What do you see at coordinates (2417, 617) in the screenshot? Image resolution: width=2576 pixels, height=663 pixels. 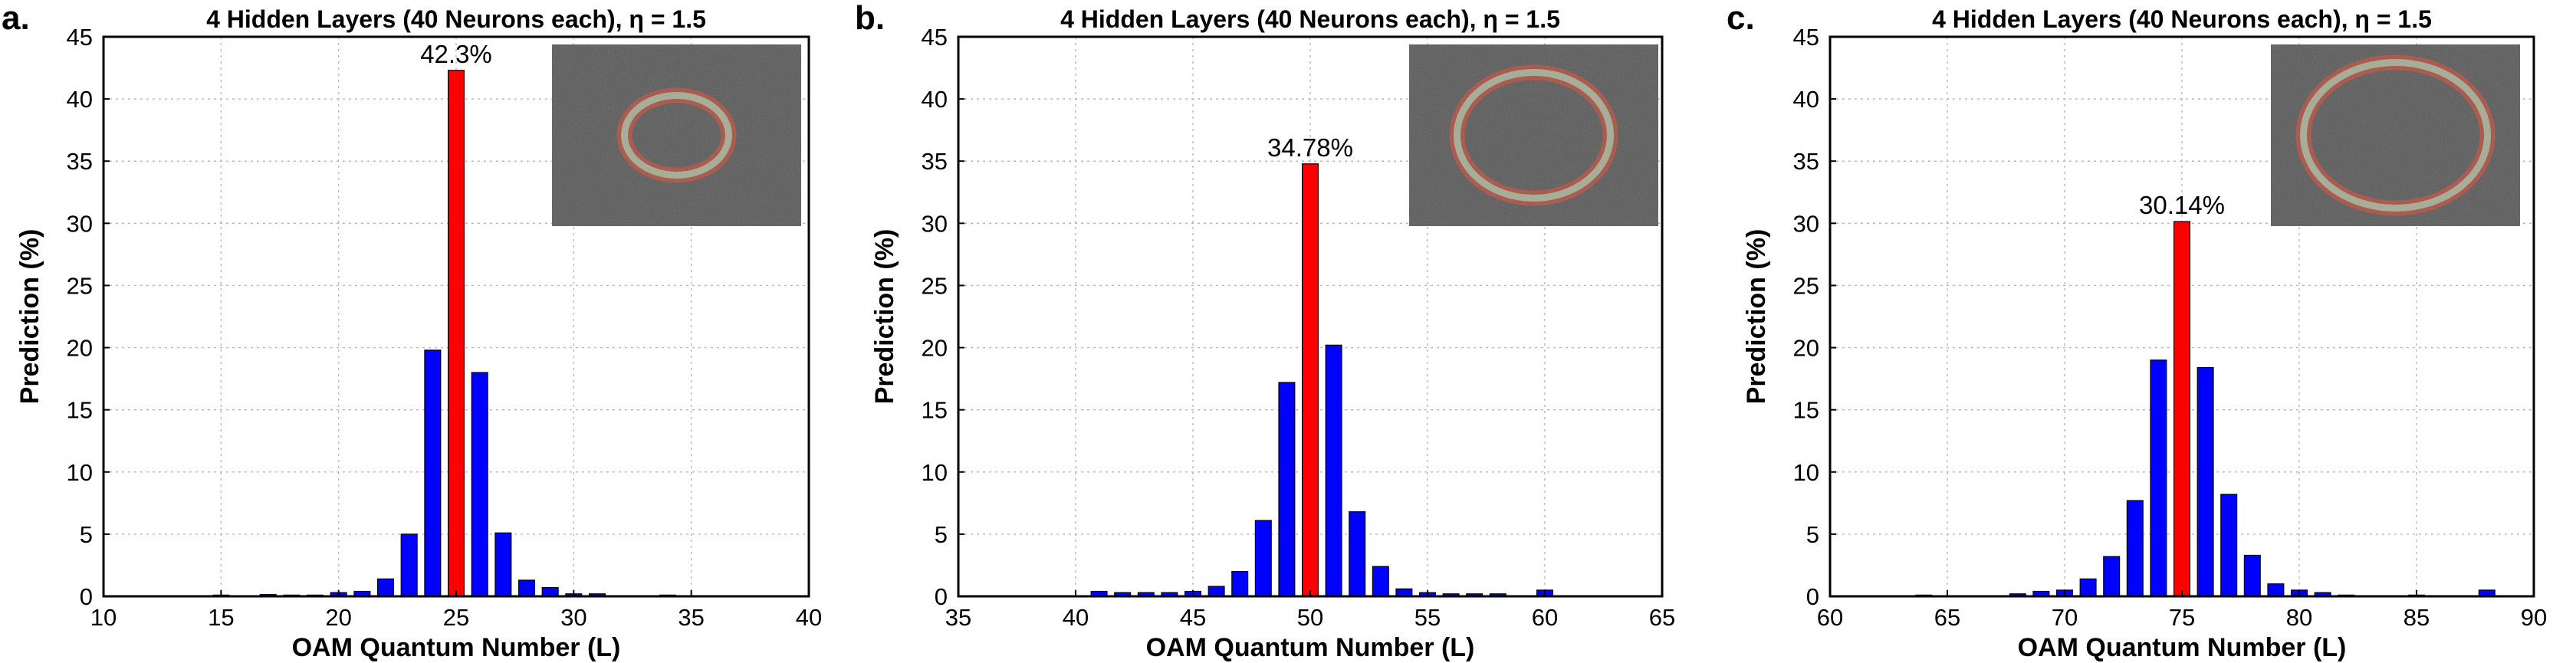 I see `x-tick-label: 85` at bounding box center [2417, 617].